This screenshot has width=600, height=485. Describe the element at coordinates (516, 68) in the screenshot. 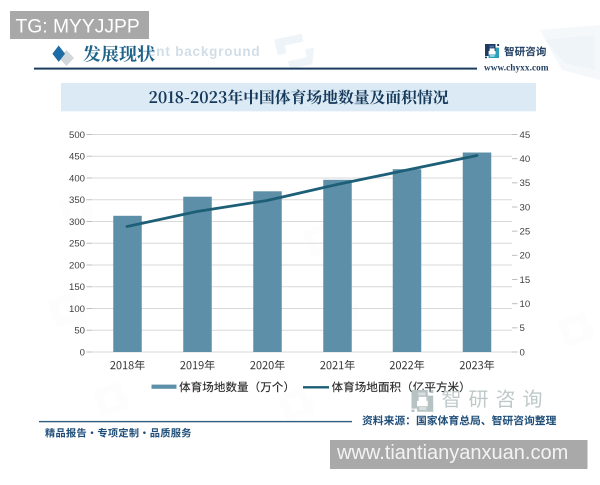

I see `svg-text: www.chyxx.com` at that location.